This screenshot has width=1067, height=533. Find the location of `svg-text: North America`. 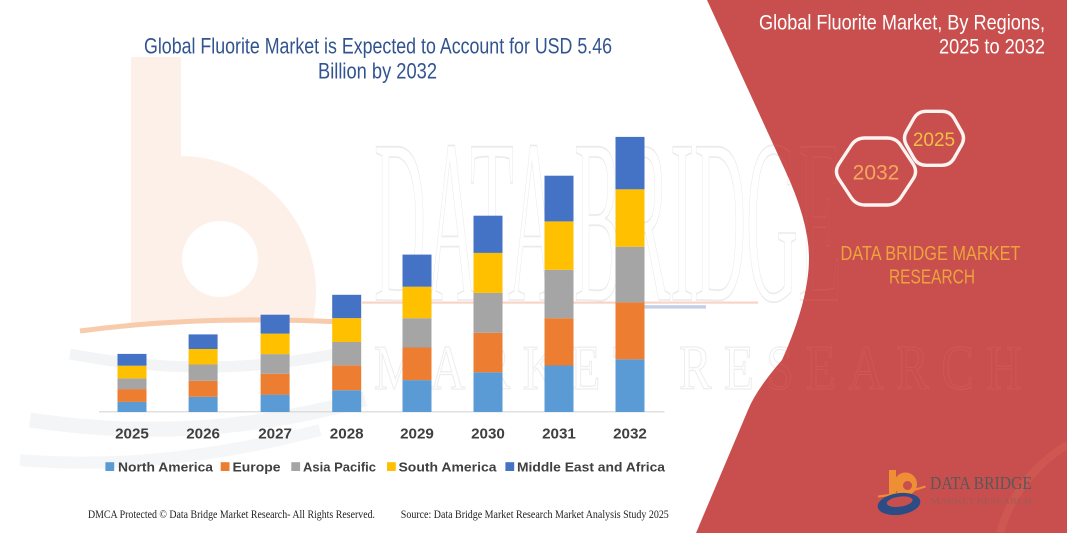

svg-text: North America is located at coordinates (166, 466).